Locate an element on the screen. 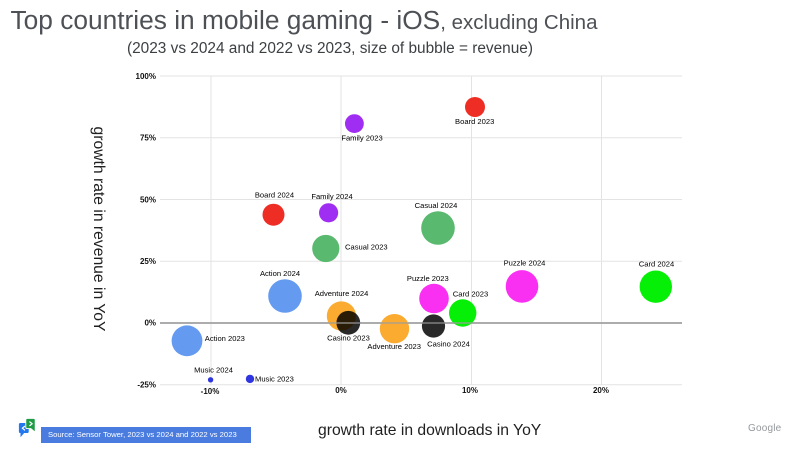  svg-text: Casual 2024 is located at coordinates (436, 205).